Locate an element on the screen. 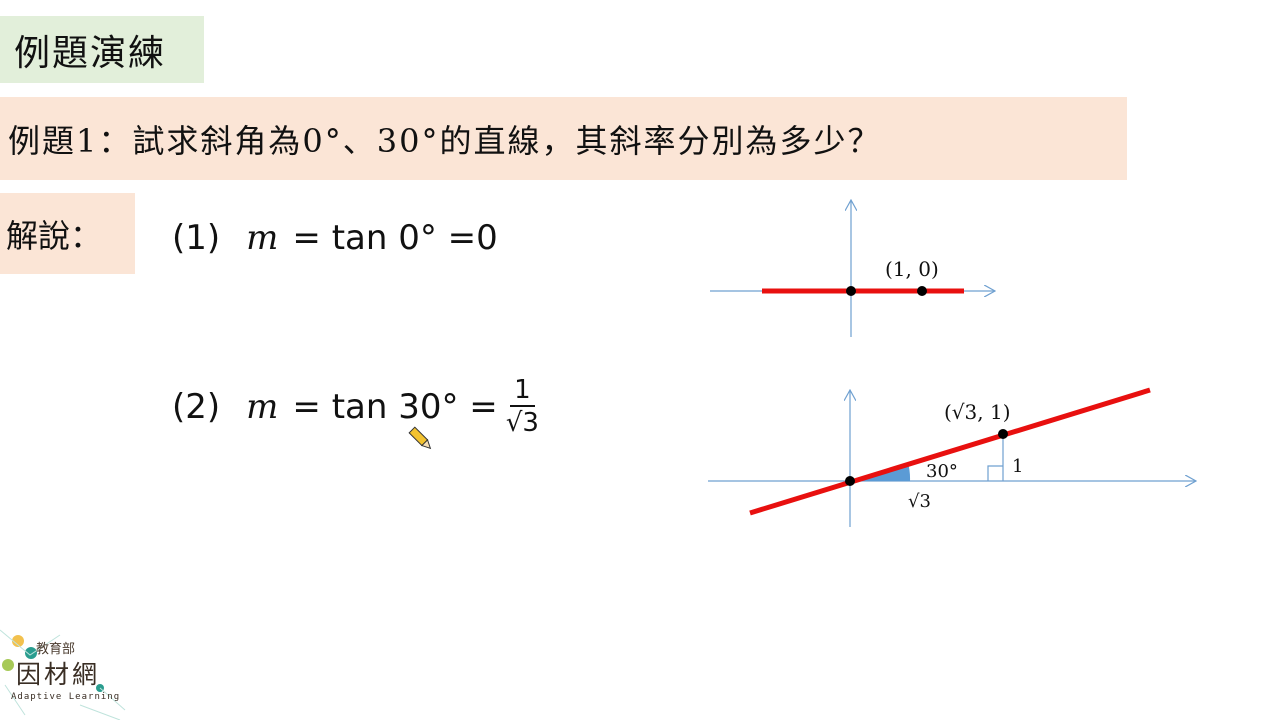  equation-1-number: (1) is located at coordinates (196, 238).